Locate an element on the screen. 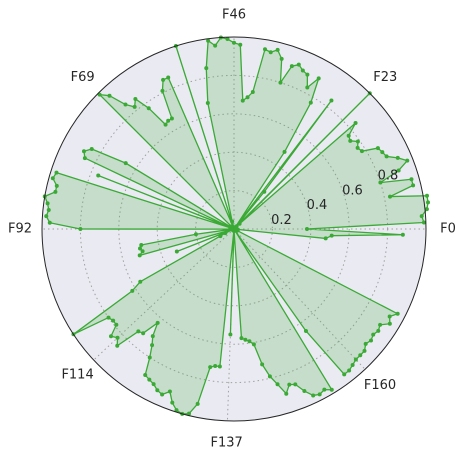  angle-tick-label: F160 is located at coordinates (380, 385).